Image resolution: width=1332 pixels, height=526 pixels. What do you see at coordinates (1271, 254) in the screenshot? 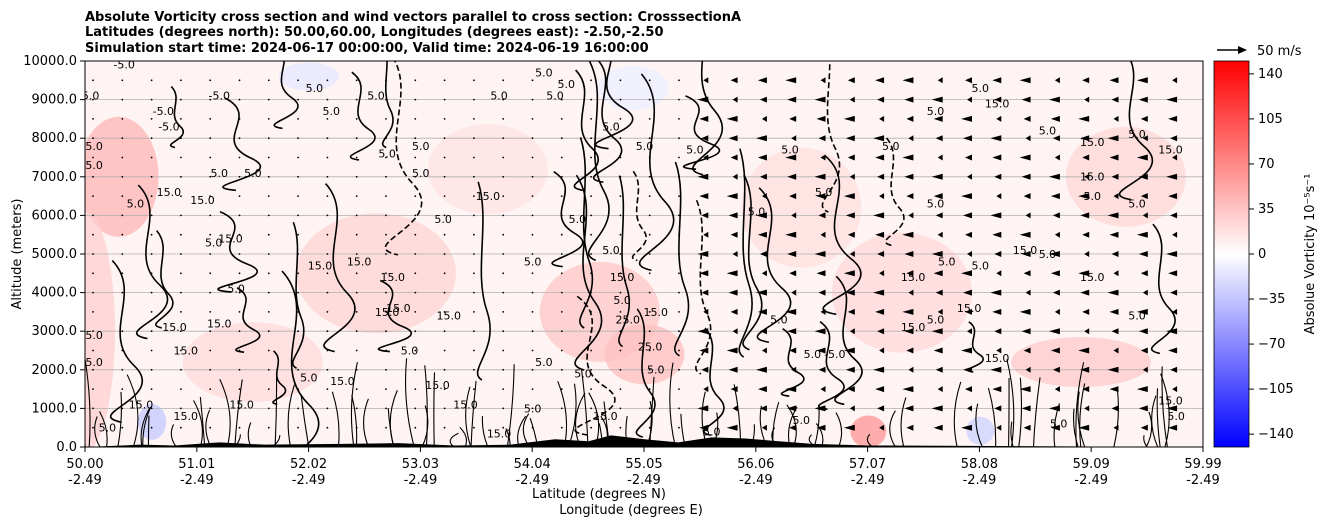
I see `colorbar-ticks: 140 105 70 35 0 −35 −70 −105 −140` at bounding box center [1271, 254].